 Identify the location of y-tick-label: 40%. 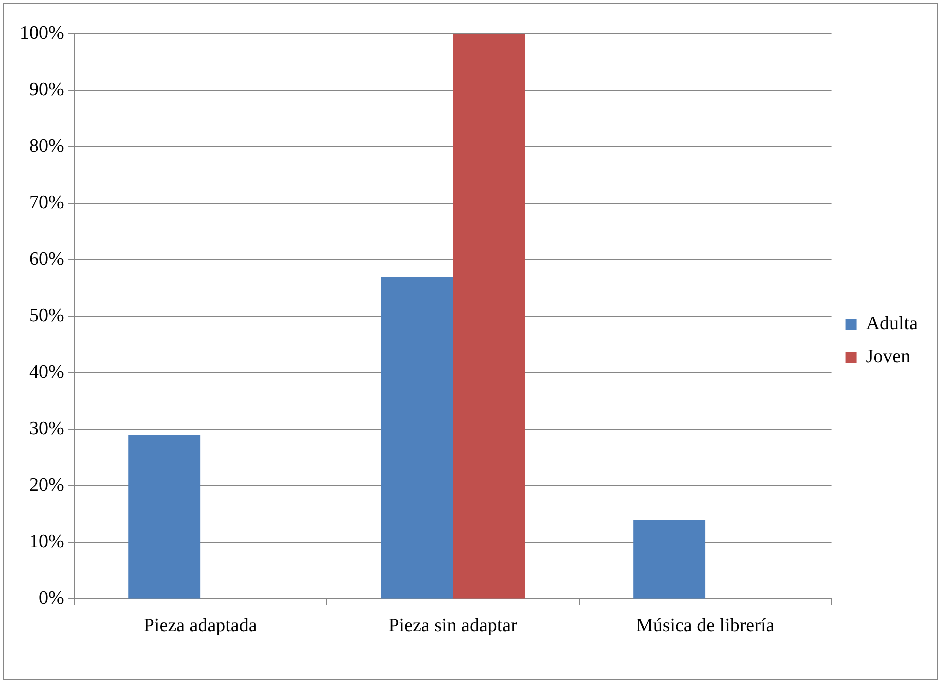
(47, 373).